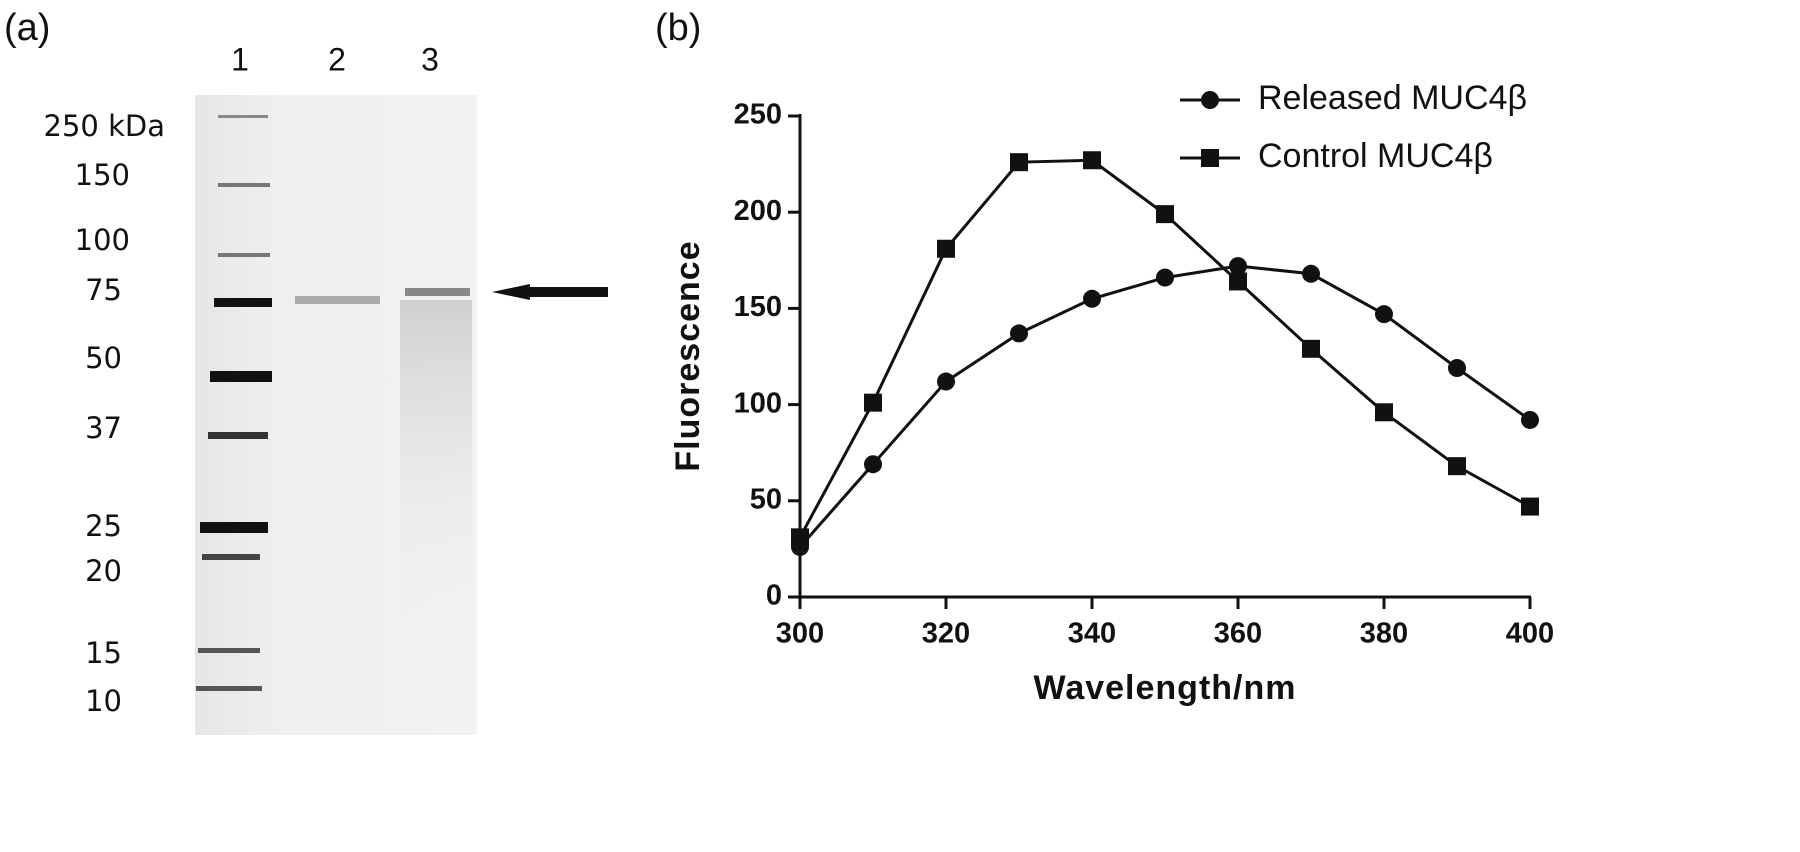  What do you see at coordinates (1392, 98) in the screenshot?
I see `legend-label: Released MUC4β` at bounding box center [1392, 98].